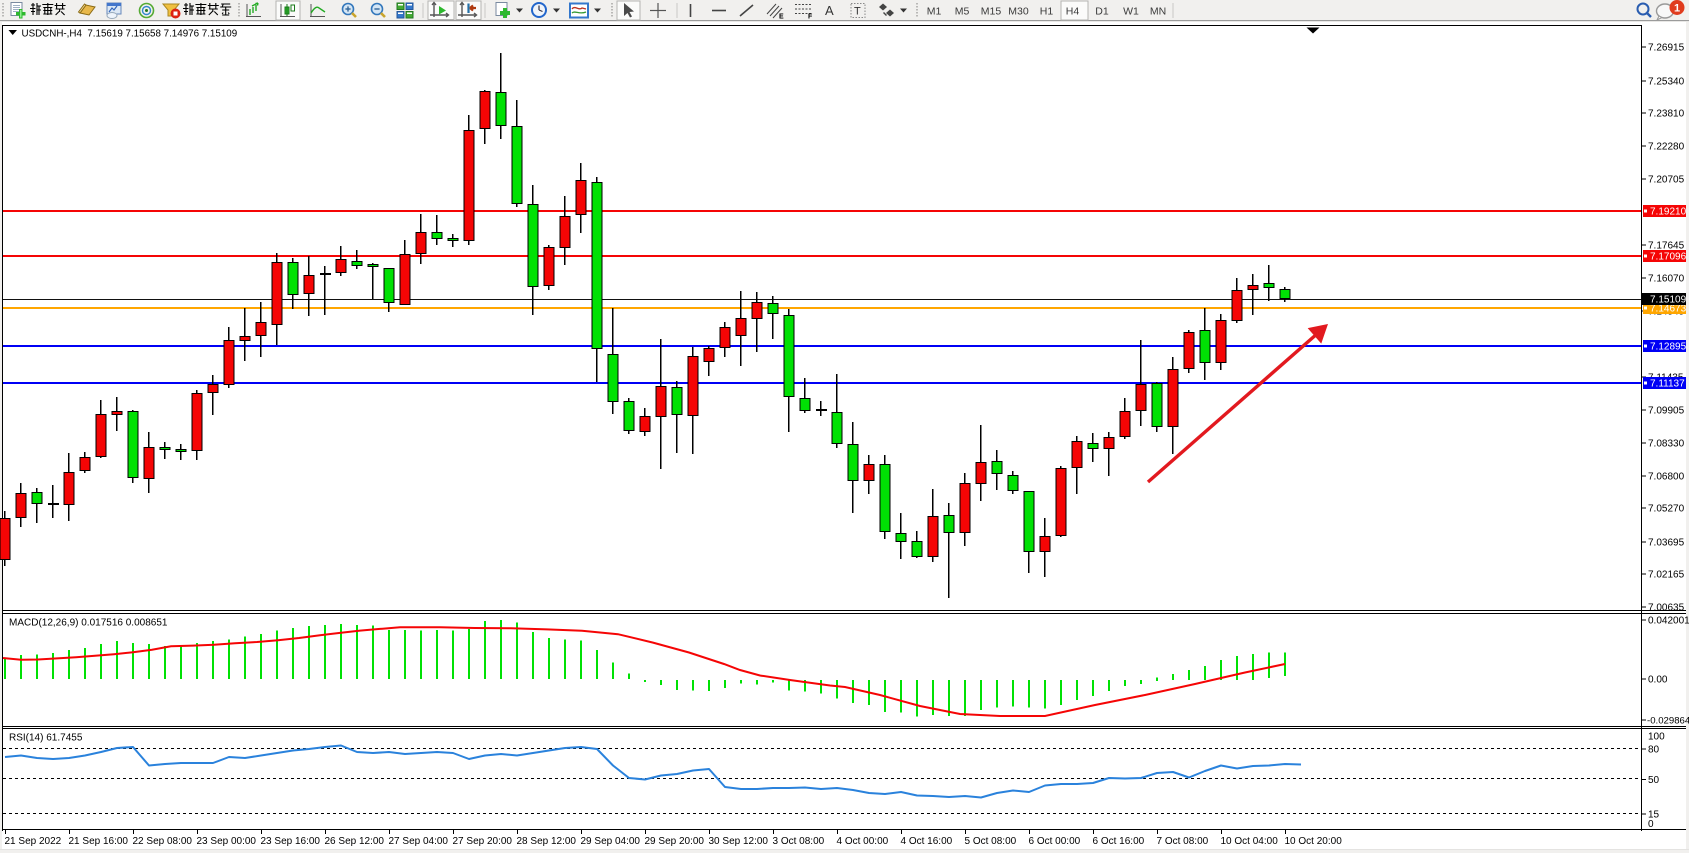 Image resolution: width=1689 pixels, height=853 pixels. Describe the element at coordinates (1073, 12) in the screenshot. I see `svg-text: H4` at that location.